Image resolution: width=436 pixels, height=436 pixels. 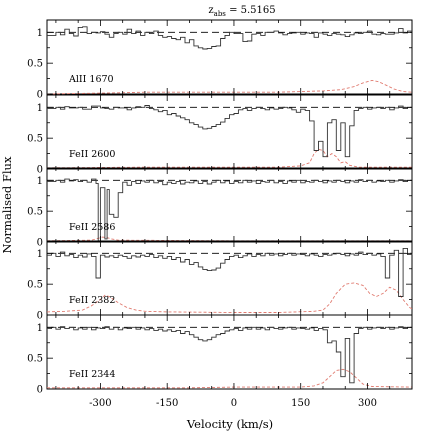 What do you see at coordinates (91, 79) in the screenshot?
I see `ion-label: AlII 1670` at bounding box center [91, 79].